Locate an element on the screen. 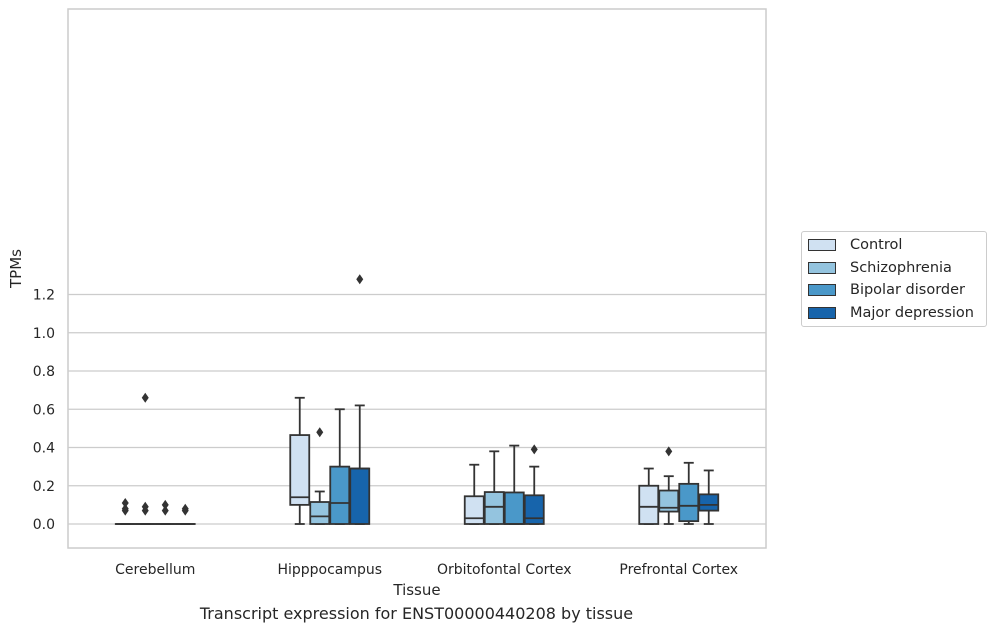 This screenshot has height=634, width=997. legend-item: Control is located at coordinates (855, 245).